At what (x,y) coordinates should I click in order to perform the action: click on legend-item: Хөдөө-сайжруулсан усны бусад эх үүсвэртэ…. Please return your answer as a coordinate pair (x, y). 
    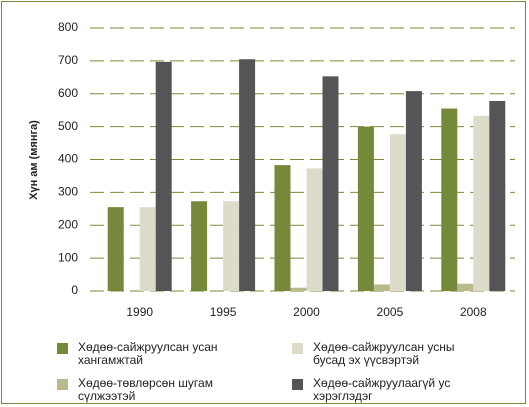
    Looking at the image, I should click on (387, 354).